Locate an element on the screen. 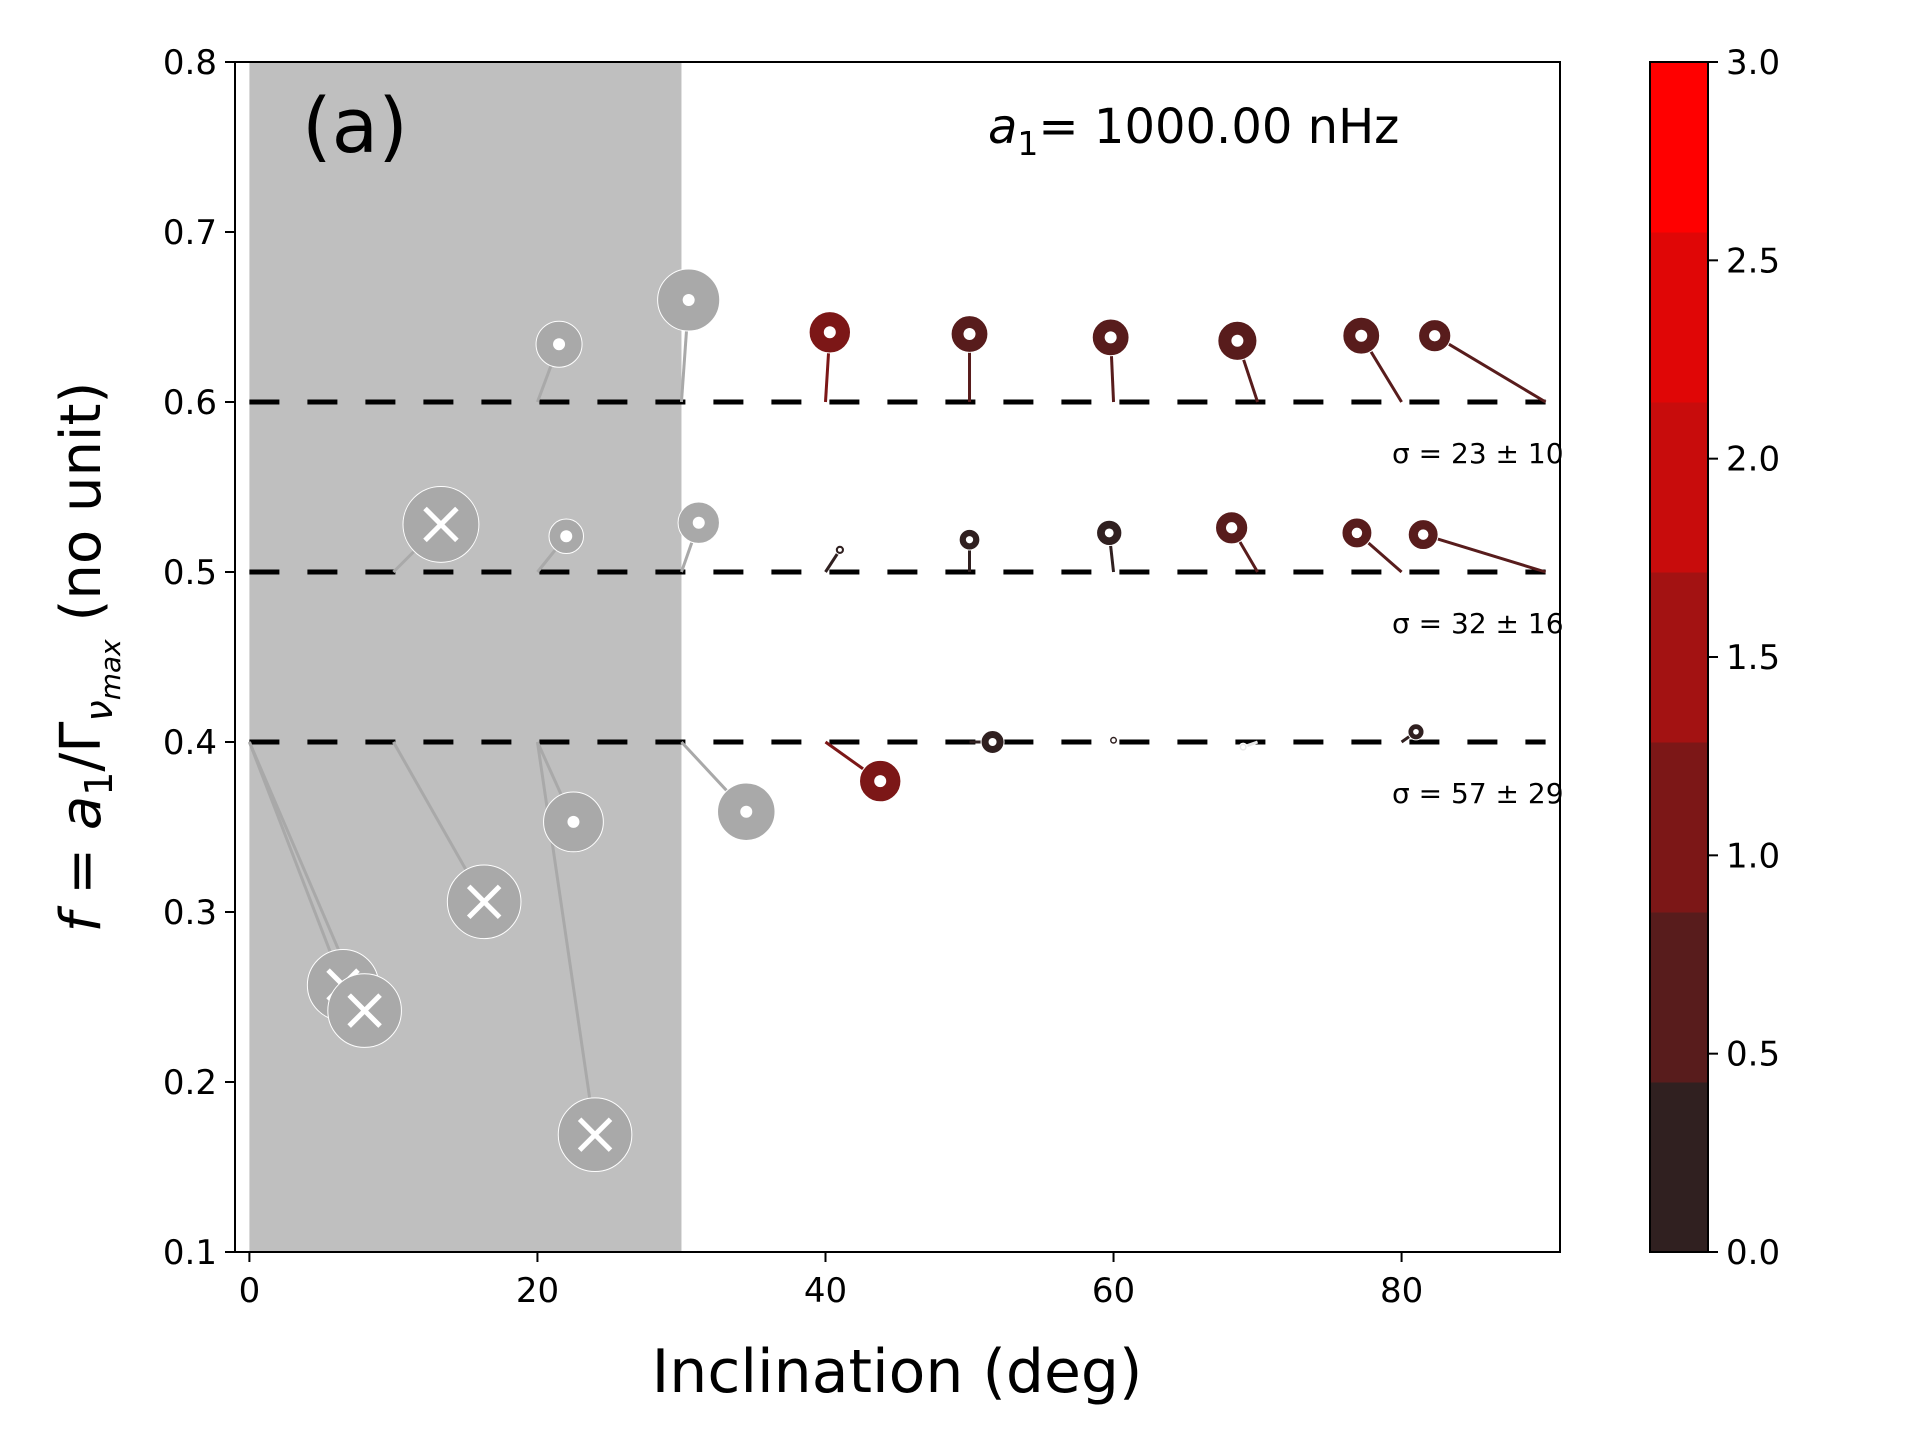 This screenshot has width=1920, height=1440. colorbar-tick-label: 0.5 is located at coordinates (1753, 1055).